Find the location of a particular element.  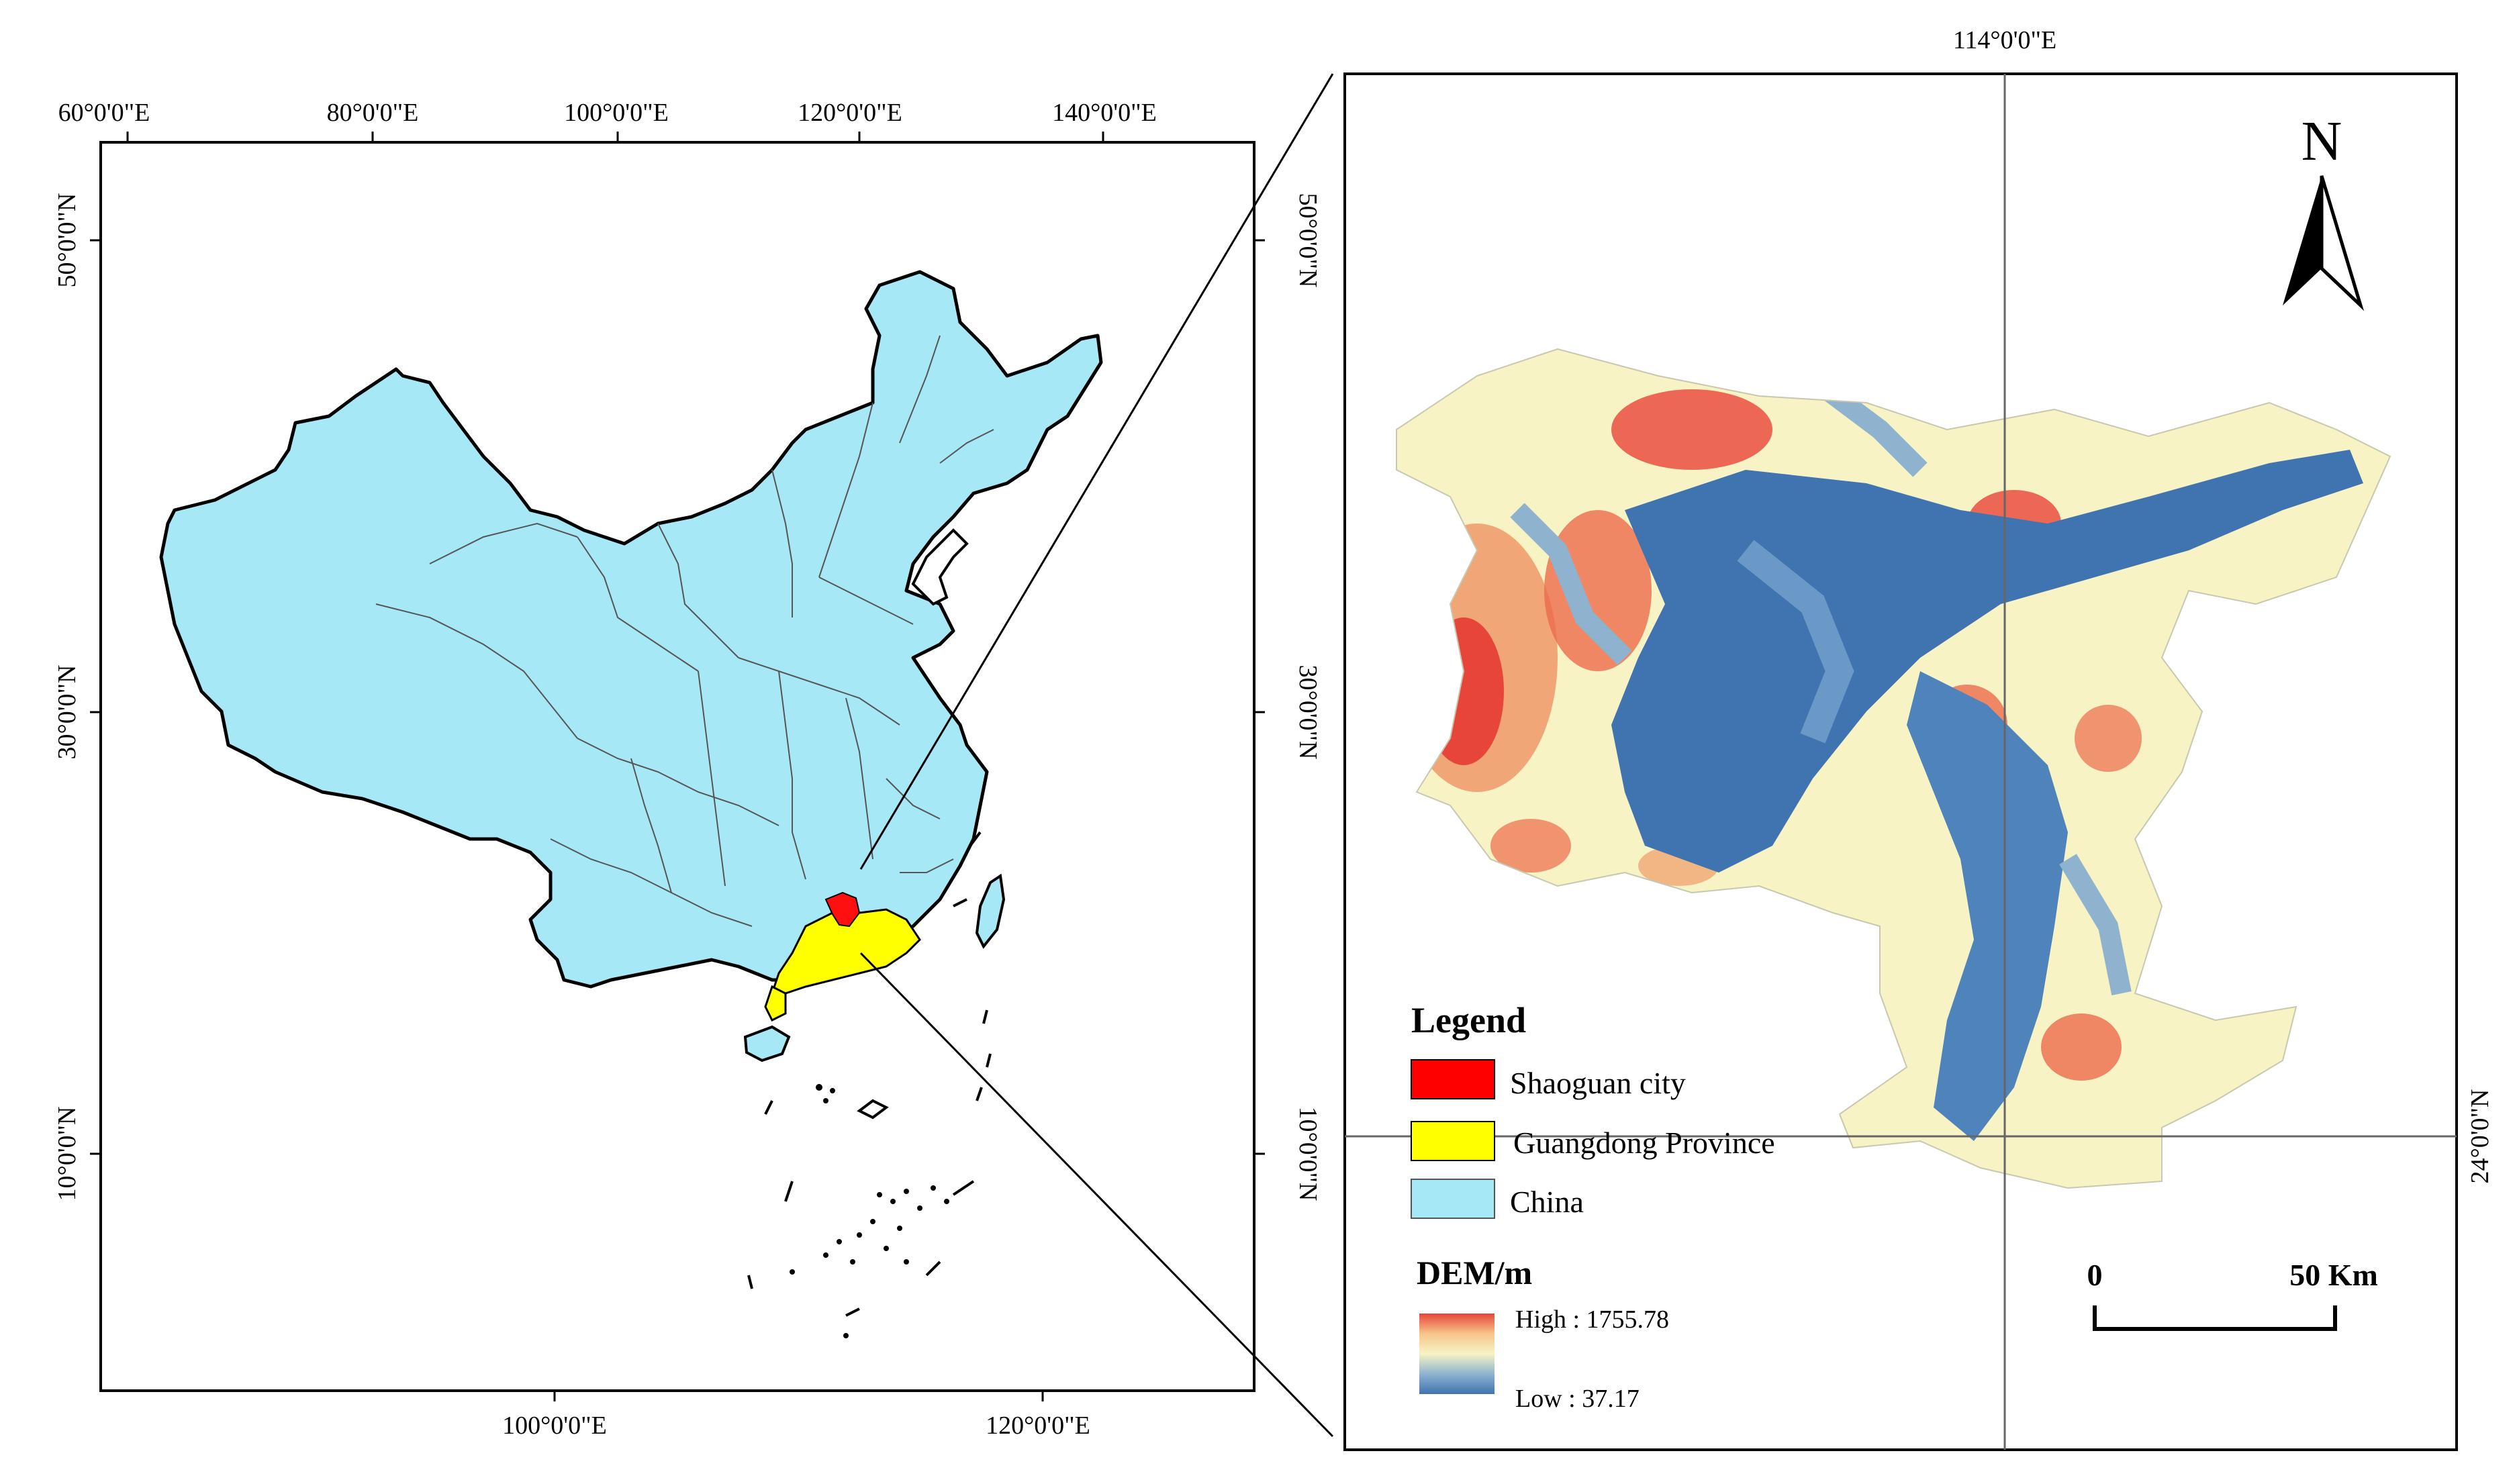

scale-bar: 0 50 Km is located at coordinates (2233, 1295).